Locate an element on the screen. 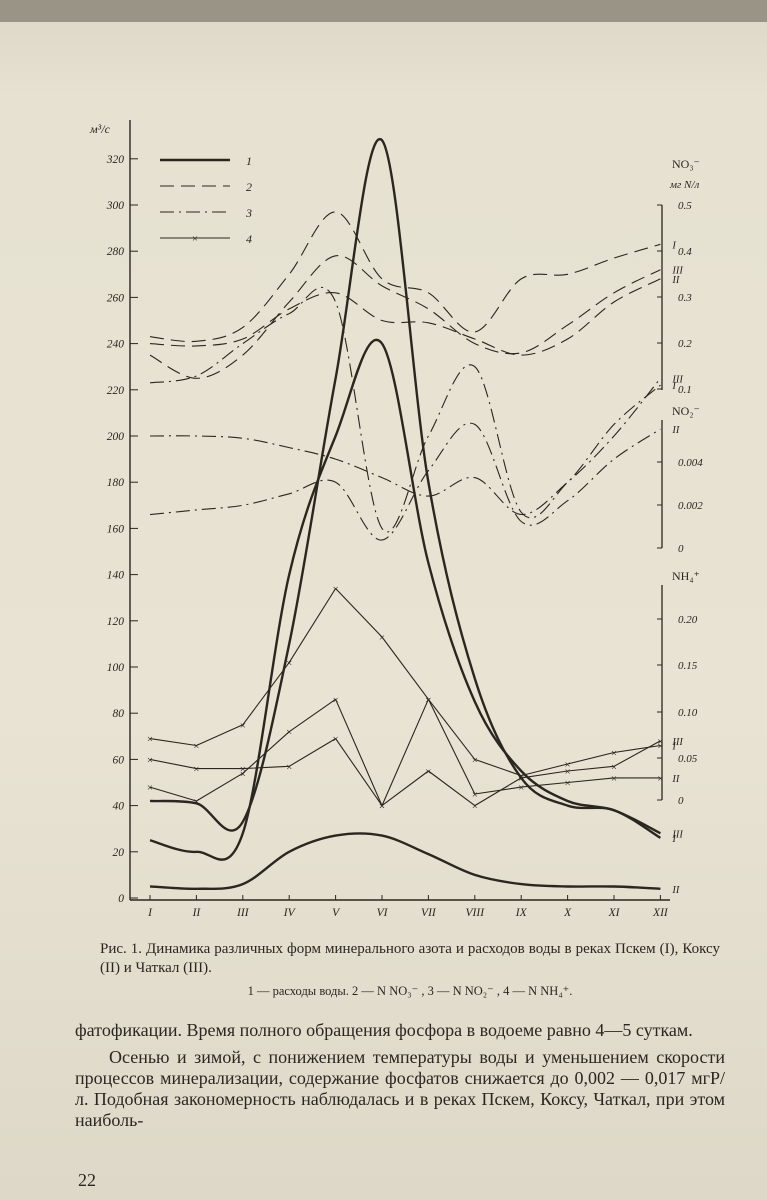  legend-cross-marker: × is located at coordinates (195, 239).